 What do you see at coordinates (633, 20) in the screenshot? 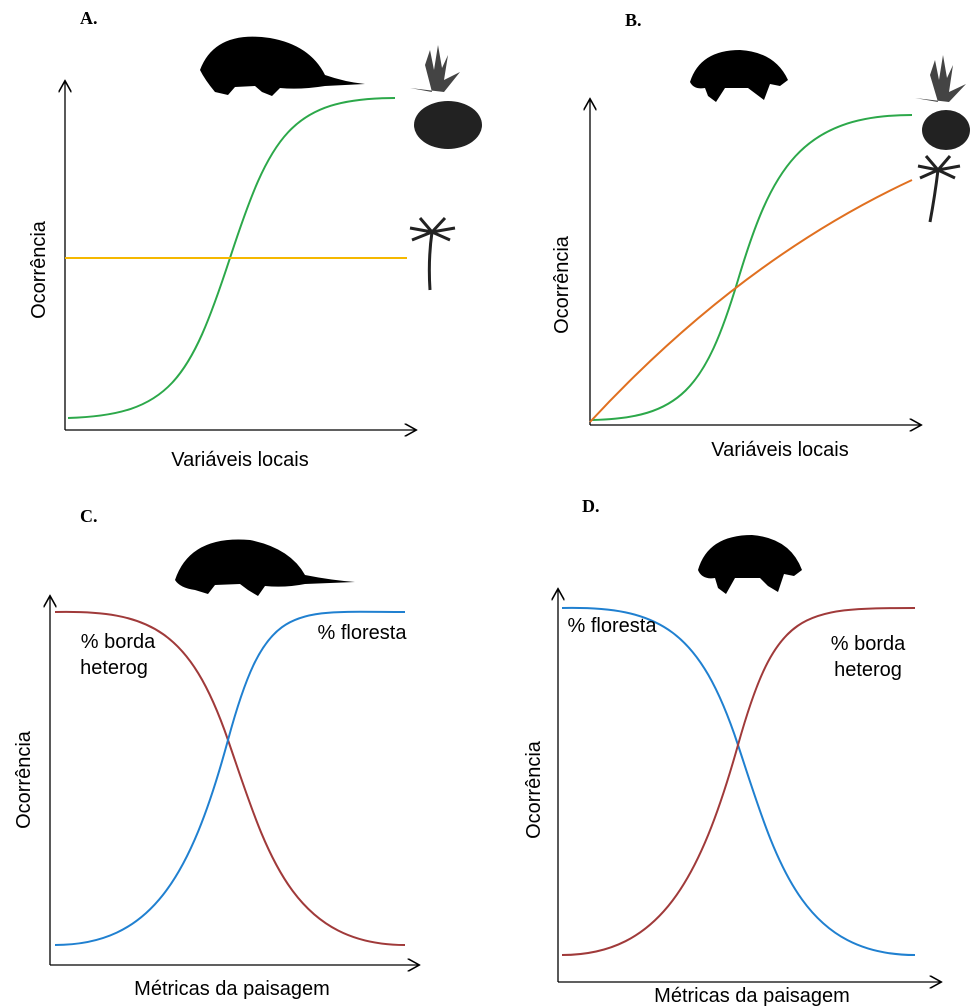
I see `panel-label: B.` at bounding box center [633, 20].